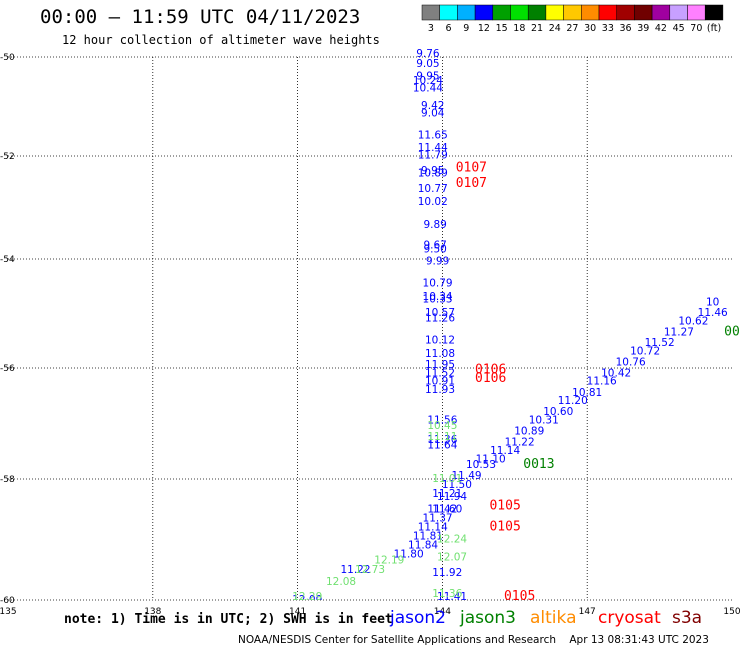 This screenshot has height=650, width=740. Describe the element at coordinates (7, 480) in the screenshot. I see `y-tick-label: -58` at that location.